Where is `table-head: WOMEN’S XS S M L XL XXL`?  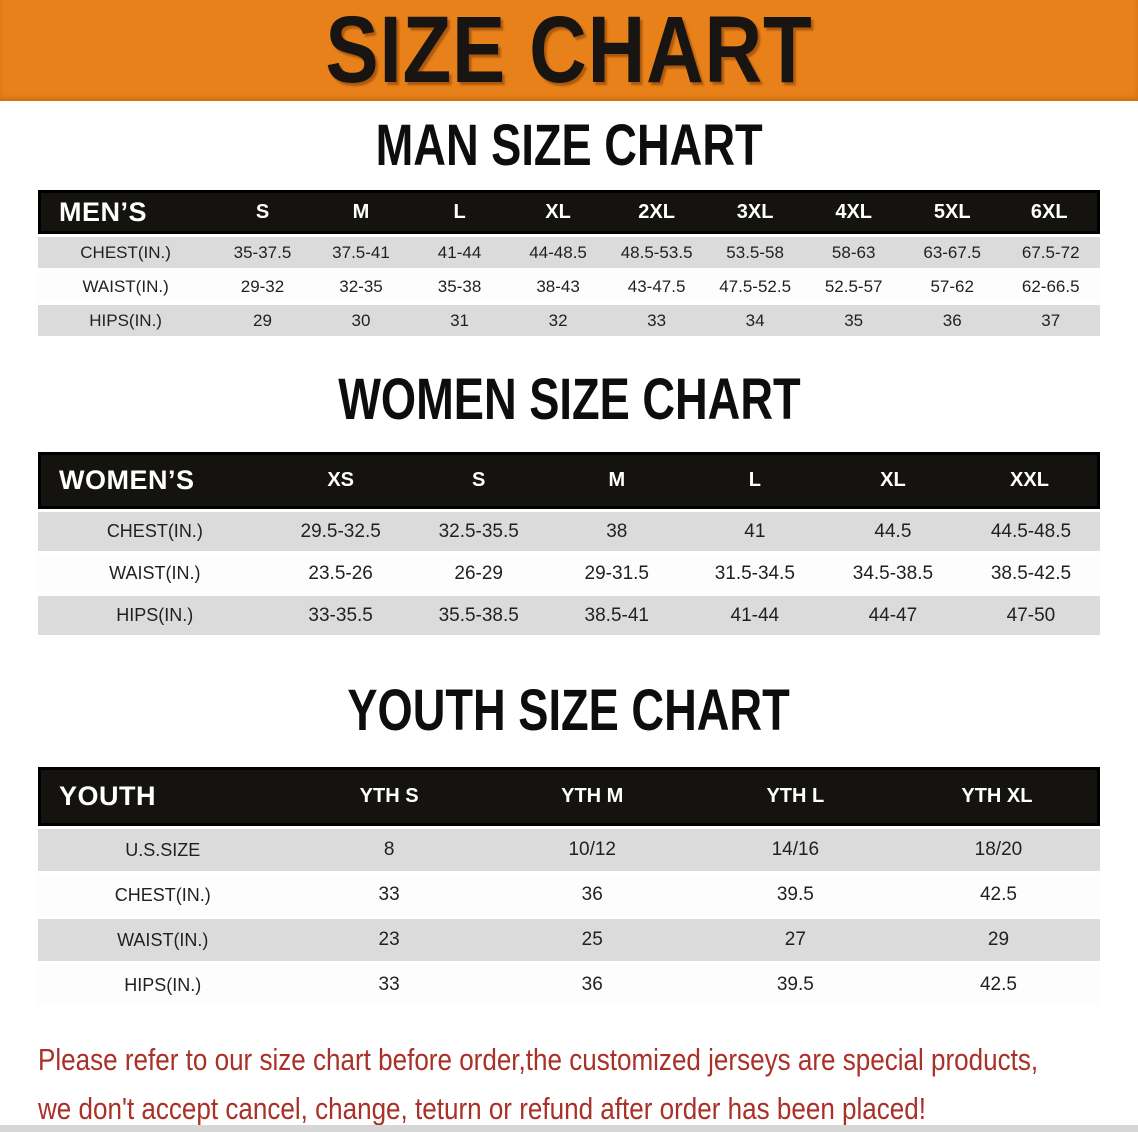
table-head: WOMEN’S XS S M L XL XXL is located at coordinates (569, 480).